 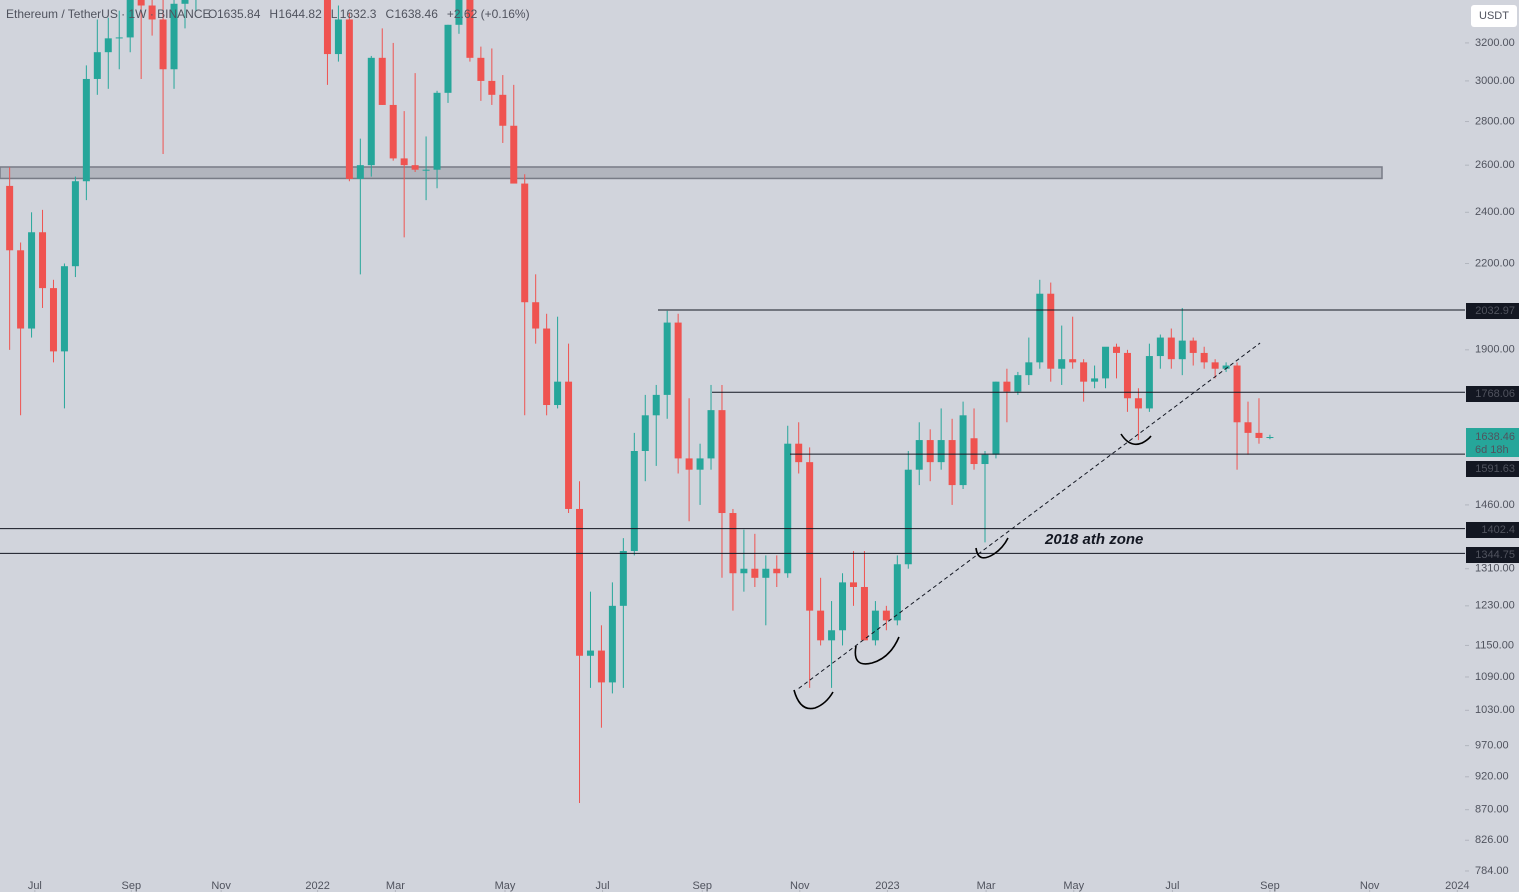 I want to click on ohlc-letter: C, so click(x=389, y=14).